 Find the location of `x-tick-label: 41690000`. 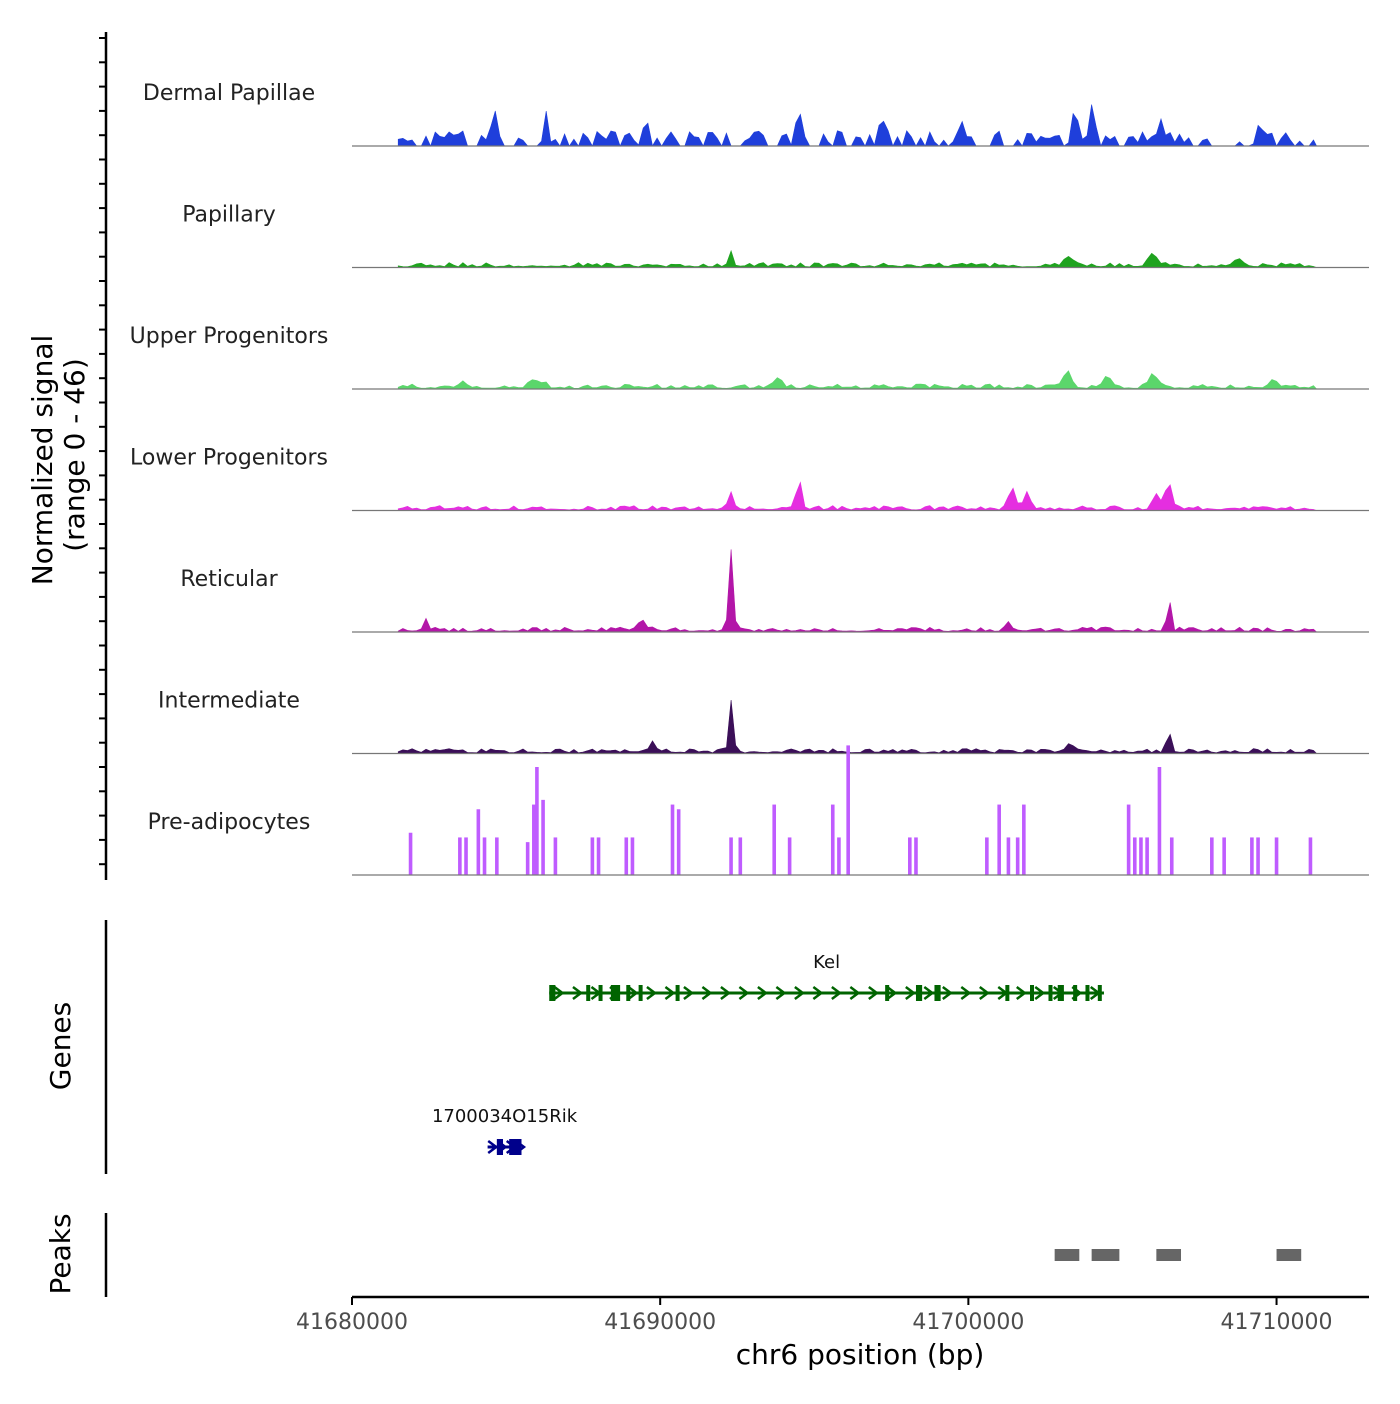

x-tick-label: 41690000 is located at coordinates (660, 1322).